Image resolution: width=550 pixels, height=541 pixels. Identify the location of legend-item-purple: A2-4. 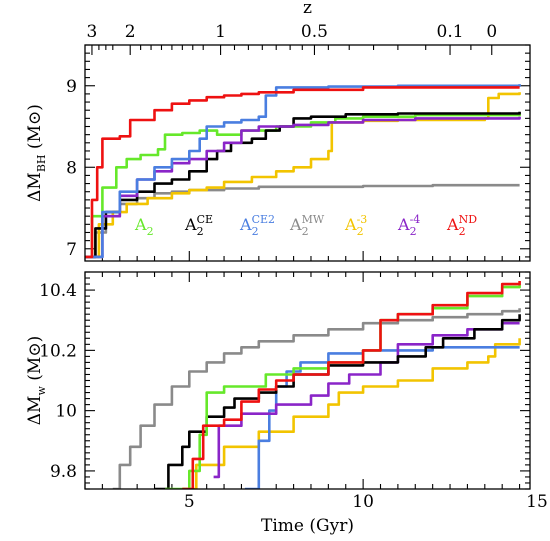
(408, 225).